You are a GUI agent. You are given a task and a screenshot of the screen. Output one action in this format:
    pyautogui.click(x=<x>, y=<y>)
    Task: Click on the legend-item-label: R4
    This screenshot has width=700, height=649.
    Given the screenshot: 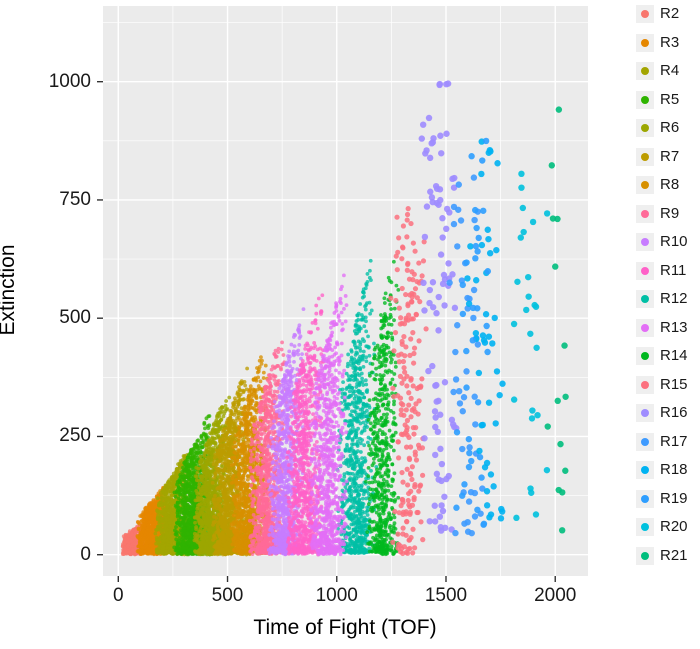 What is the action you would take?
    pyautogui.click(x=670, y=70)
    